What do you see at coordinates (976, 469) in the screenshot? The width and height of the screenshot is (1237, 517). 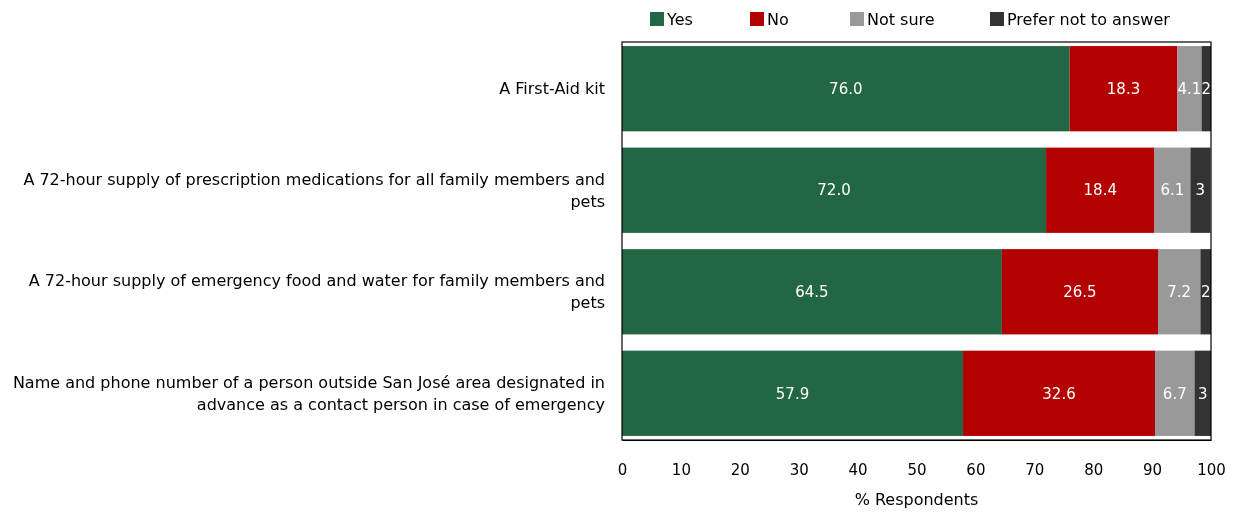 I see `x-tick-label: 60` at bounding box center [976, 469].